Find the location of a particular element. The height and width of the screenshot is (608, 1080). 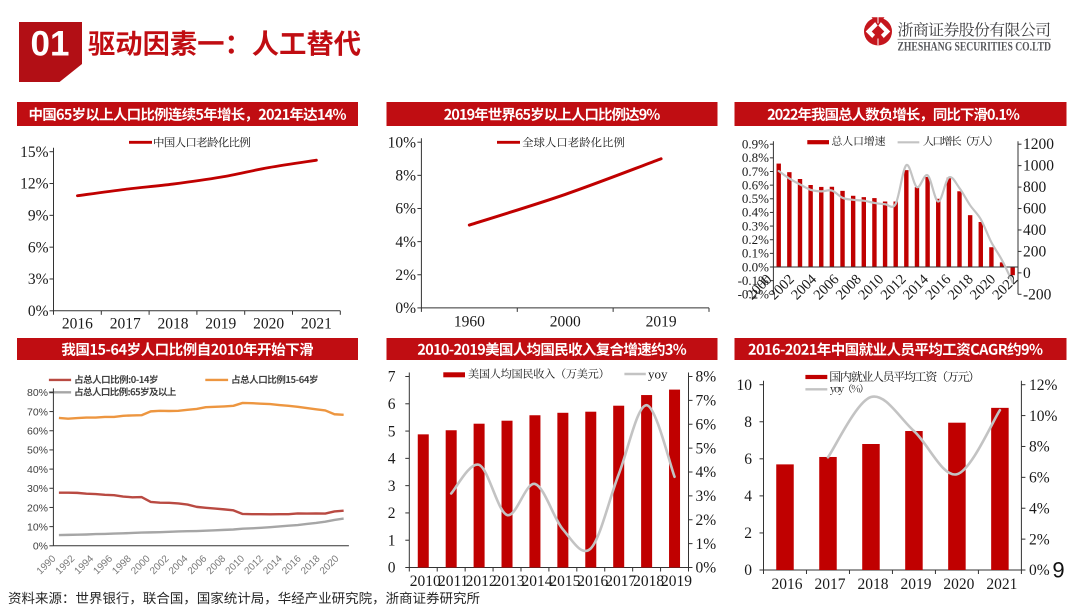

svg-text: 9 is located at coordinates (1058, 570).